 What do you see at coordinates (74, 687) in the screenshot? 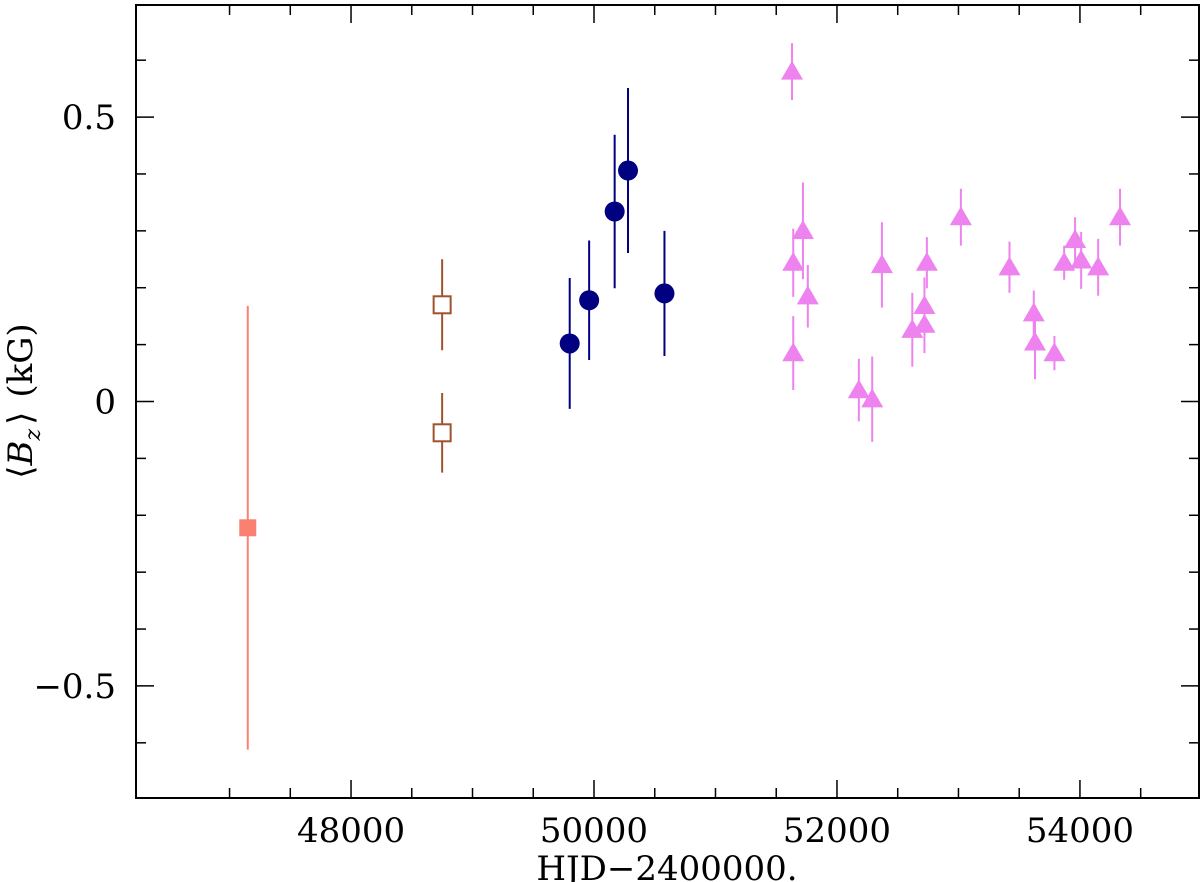
I see `y-tick-label: −0.5` at bounding box center [74, 687].